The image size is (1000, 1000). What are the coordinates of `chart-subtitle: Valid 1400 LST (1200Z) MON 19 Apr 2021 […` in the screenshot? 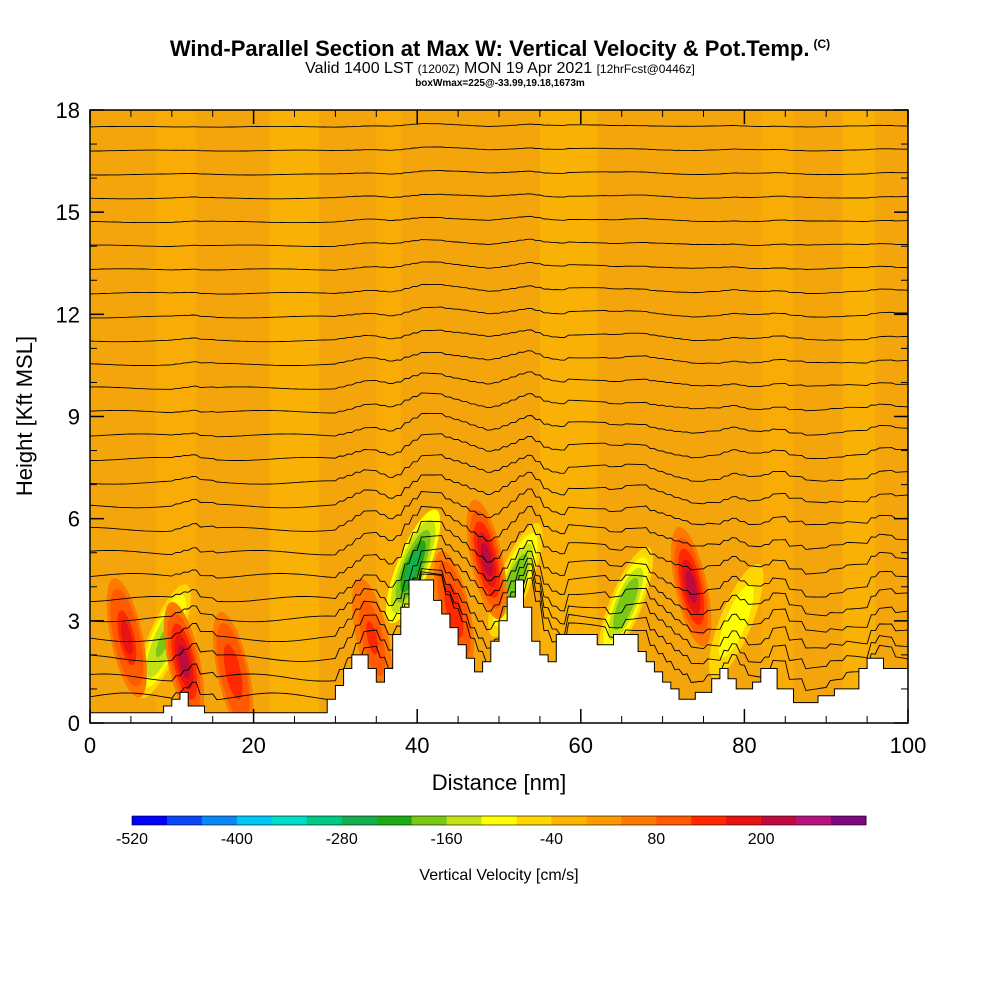 It's located at (500, 69).